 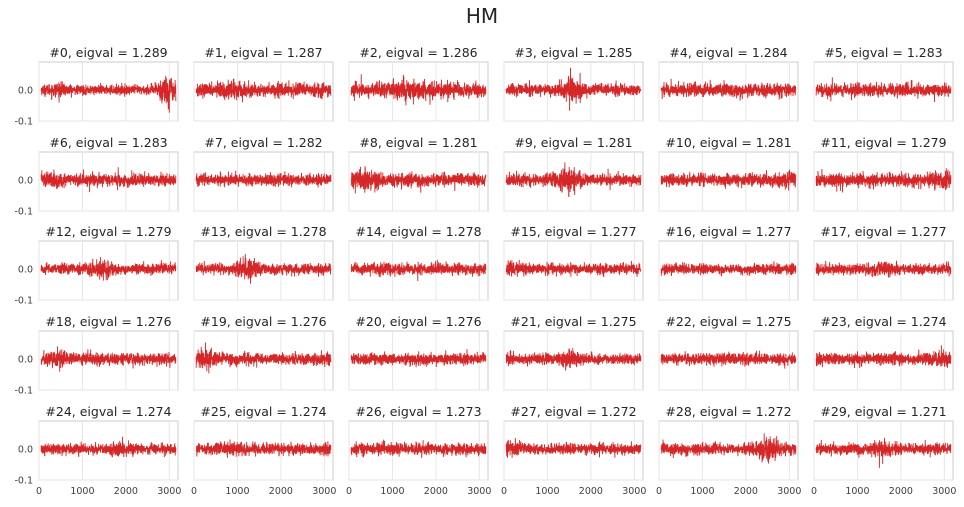 I want to click on subplot: #5, eigval = 1.283, so click(x=883, y=83).